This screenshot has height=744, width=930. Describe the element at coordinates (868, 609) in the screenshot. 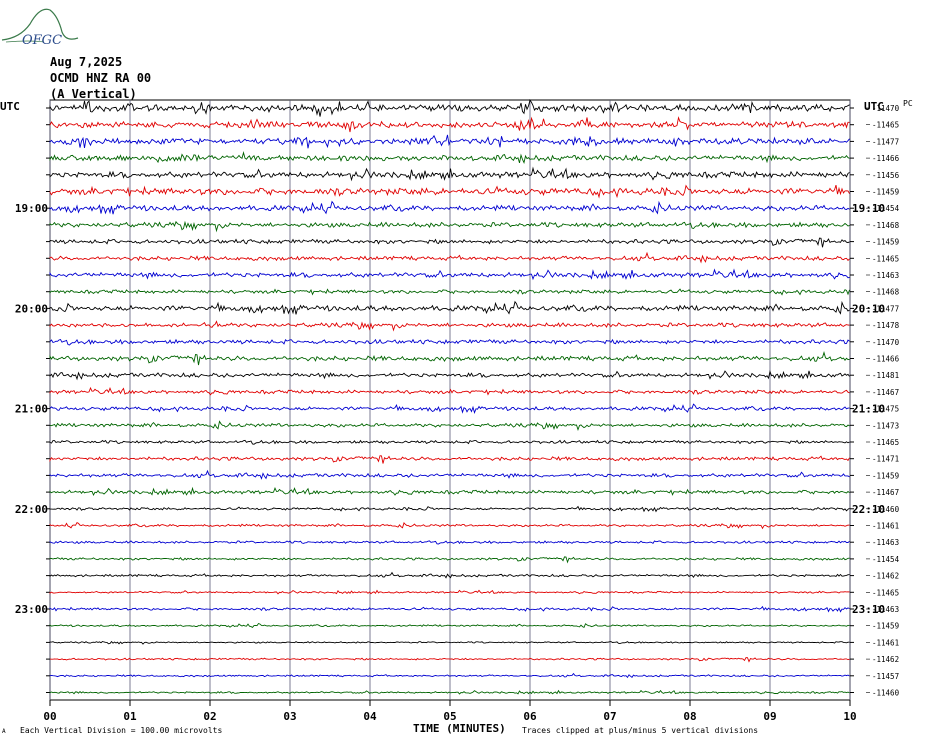

I see `hour-label-right: 23:10` at that location.